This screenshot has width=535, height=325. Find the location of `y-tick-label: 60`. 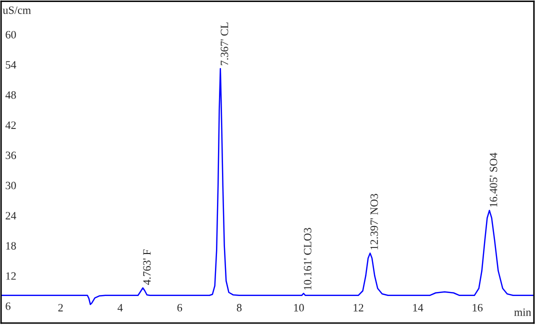

y-tick-label: 60 is located at coordinates (11, 34).